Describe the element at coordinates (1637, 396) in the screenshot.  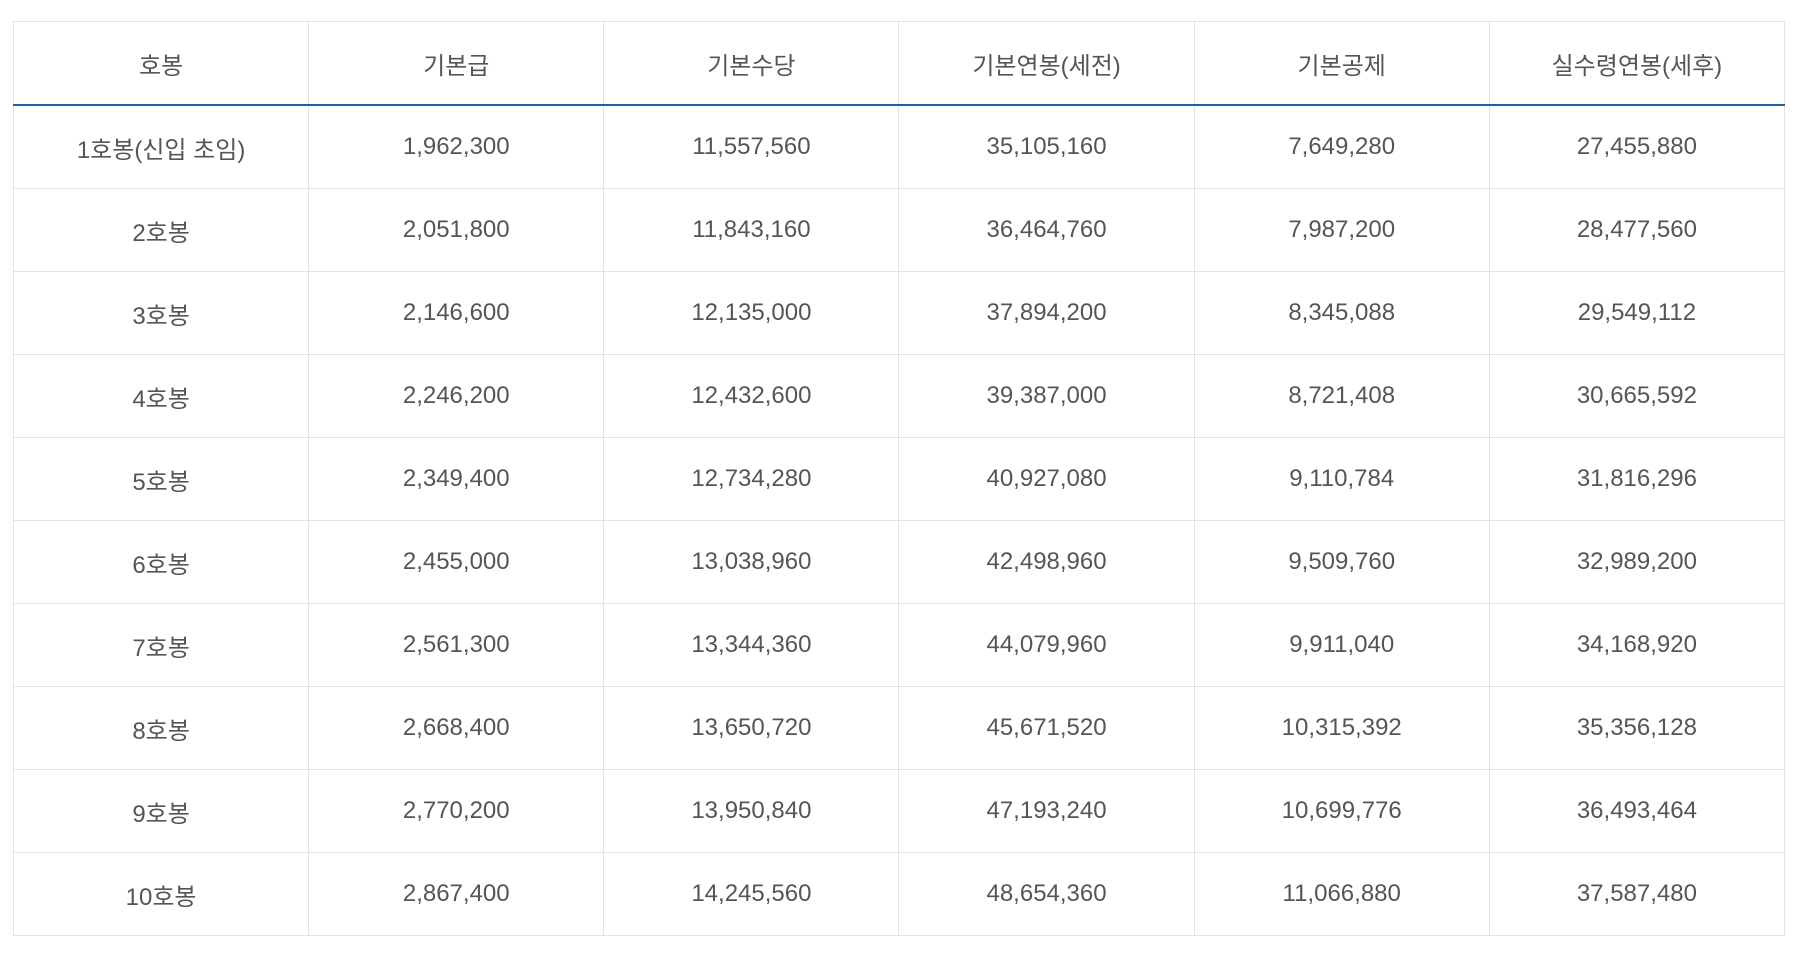
I see `net-annual-cell: 30,665,592` at that location.